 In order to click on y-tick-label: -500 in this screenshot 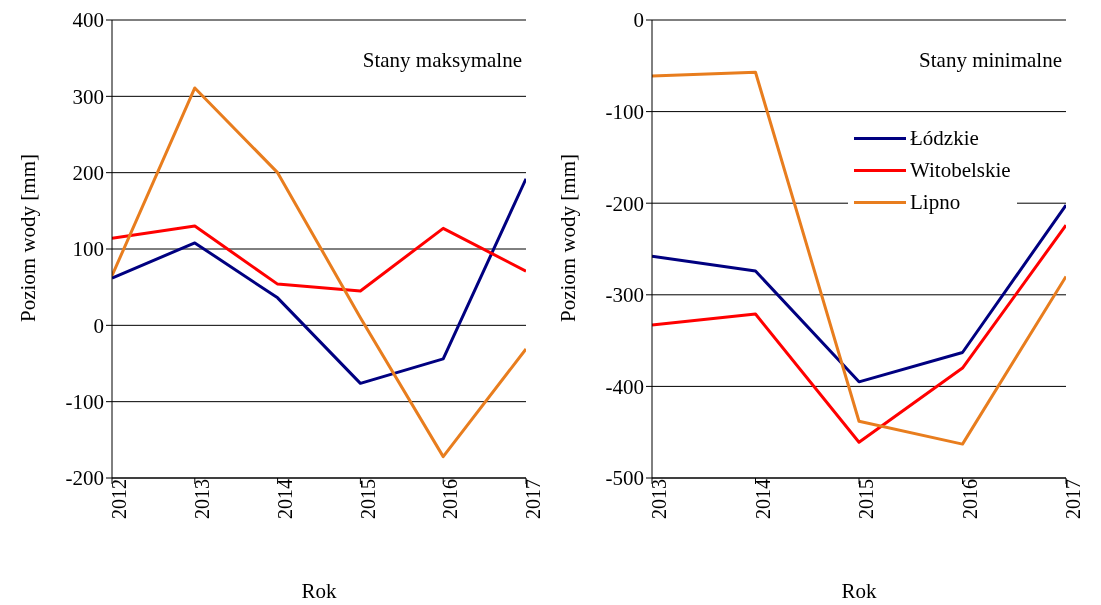, I will do `click(624, 478)`.